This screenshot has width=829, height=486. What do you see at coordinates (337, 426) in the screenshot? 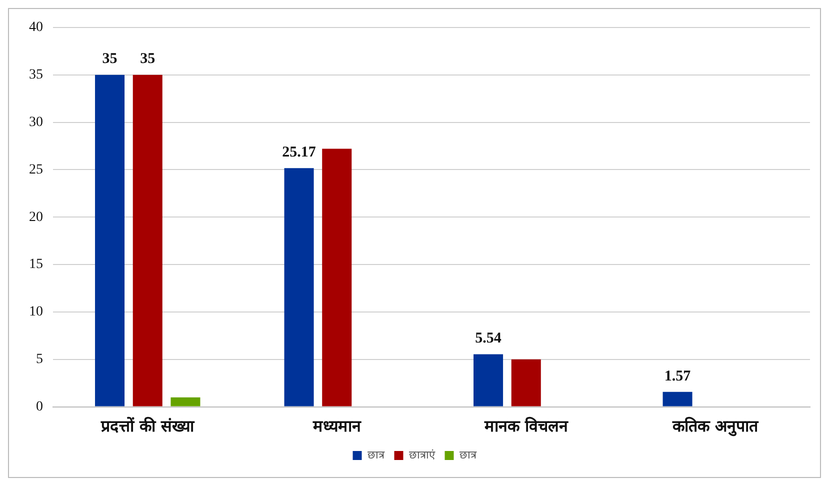
I see `x-tick-label: मध्यमान` at bounding box center [337, 426].